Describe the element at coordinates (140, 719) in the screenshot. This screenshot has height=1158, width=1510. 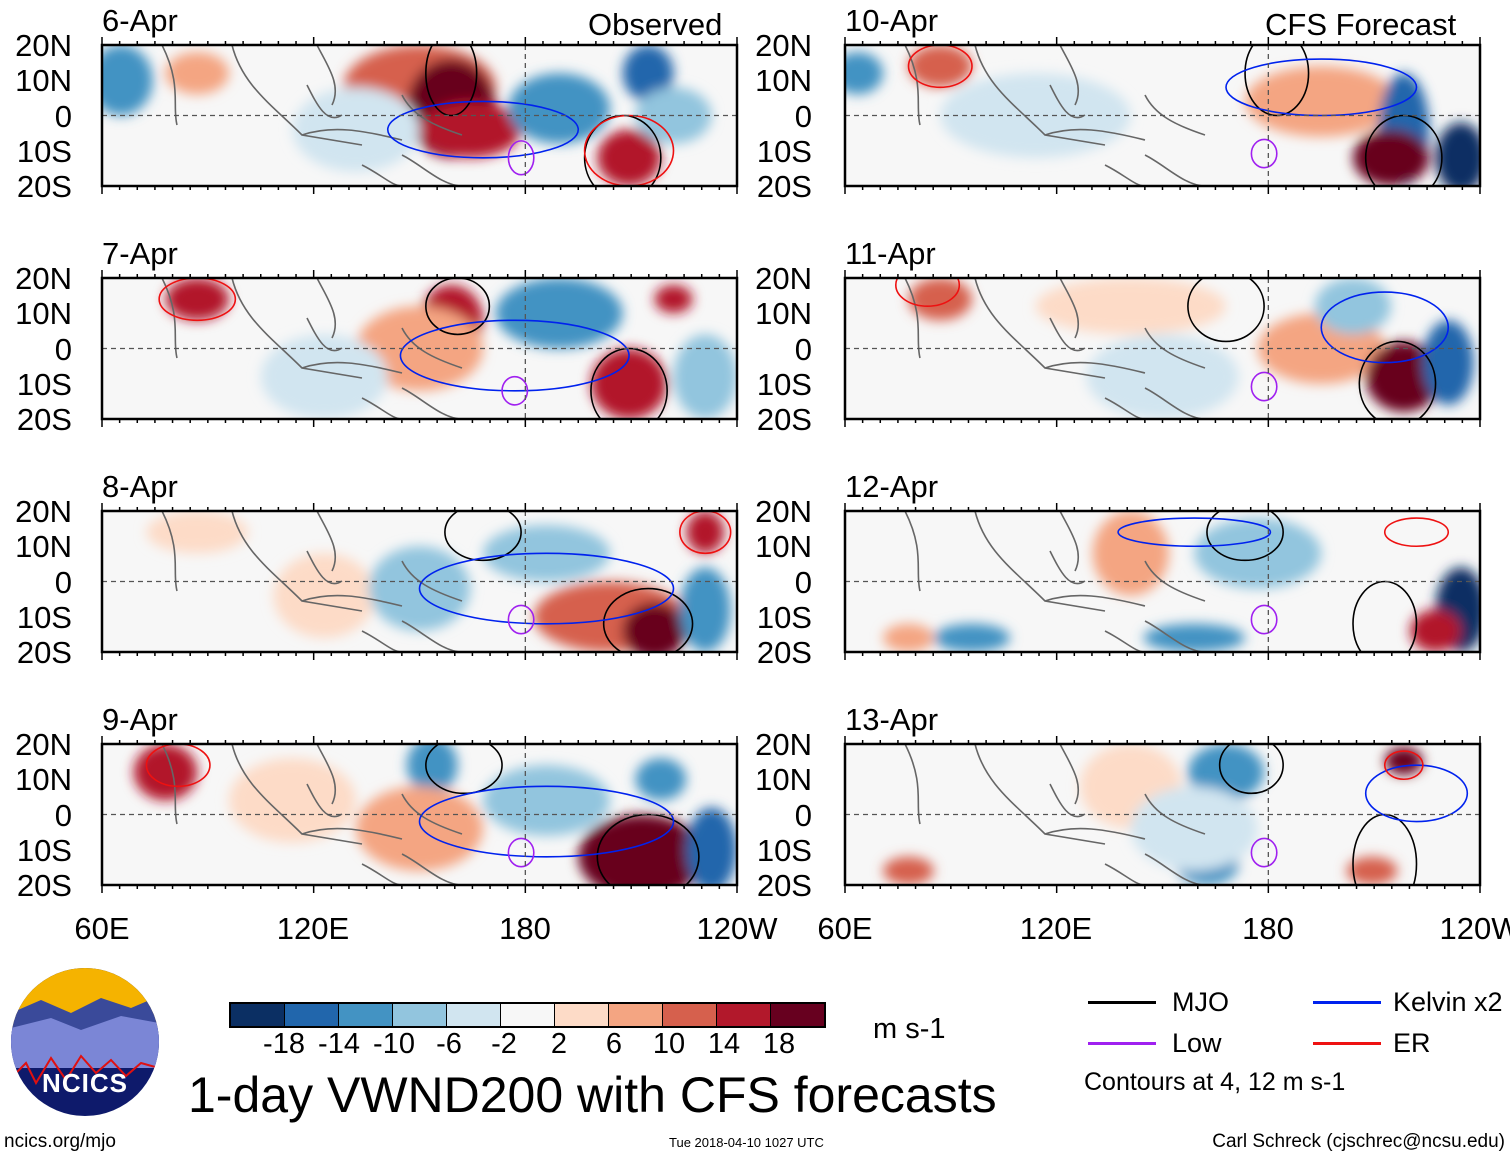
I see `panel-date: 9-Apr` at that location.